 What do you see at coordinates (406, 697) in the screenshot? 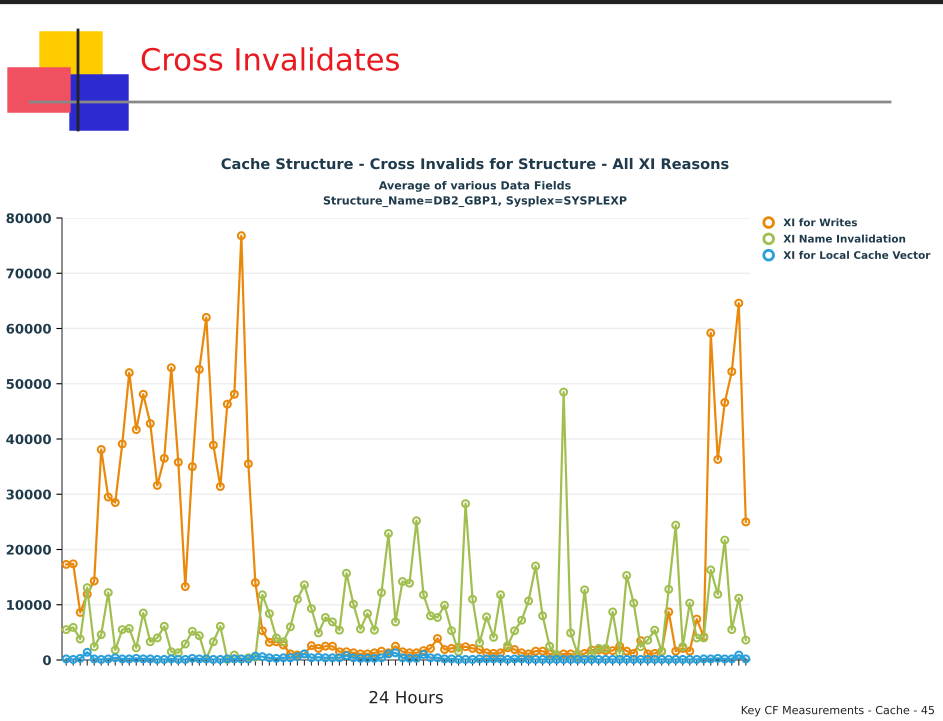
I see `x-axis-title: 24 Hours` at bounding box center [406, 697].